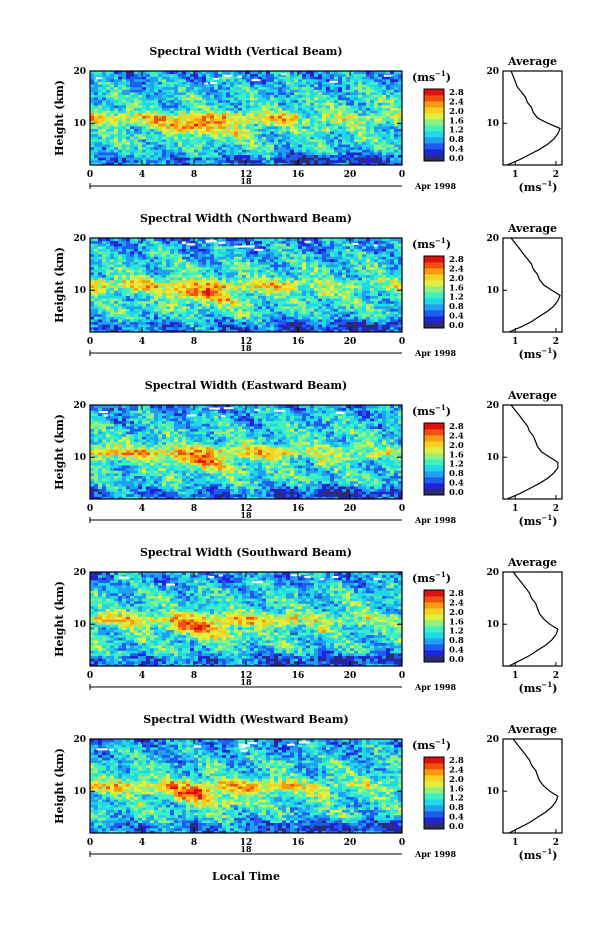  I want to click on x-tick-label: 8, so click(194, 342).